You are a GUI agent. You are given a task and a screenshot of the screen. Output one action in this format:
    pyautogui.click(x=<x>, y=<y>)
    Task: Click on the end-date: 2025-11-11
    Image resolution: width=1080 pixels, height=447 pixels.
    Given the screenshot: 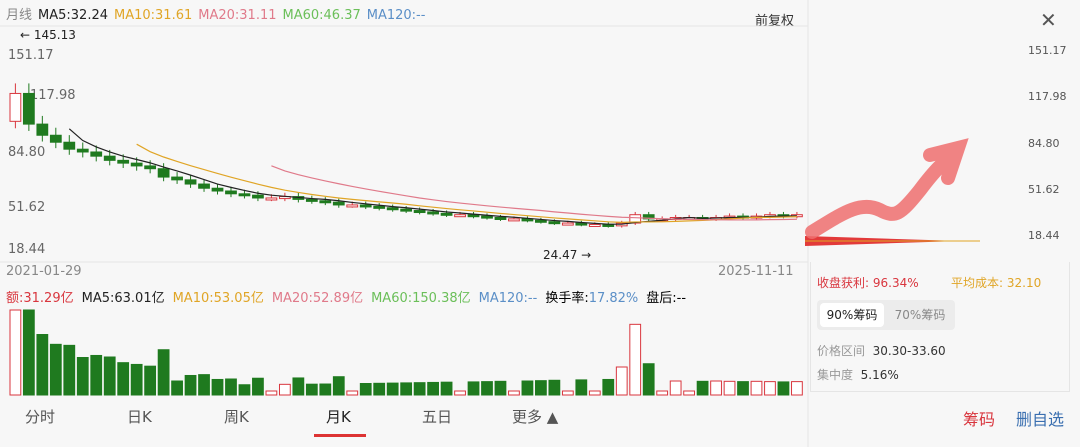 What is the action you would take?
    pyautogui.click(x=756, y=271)
    